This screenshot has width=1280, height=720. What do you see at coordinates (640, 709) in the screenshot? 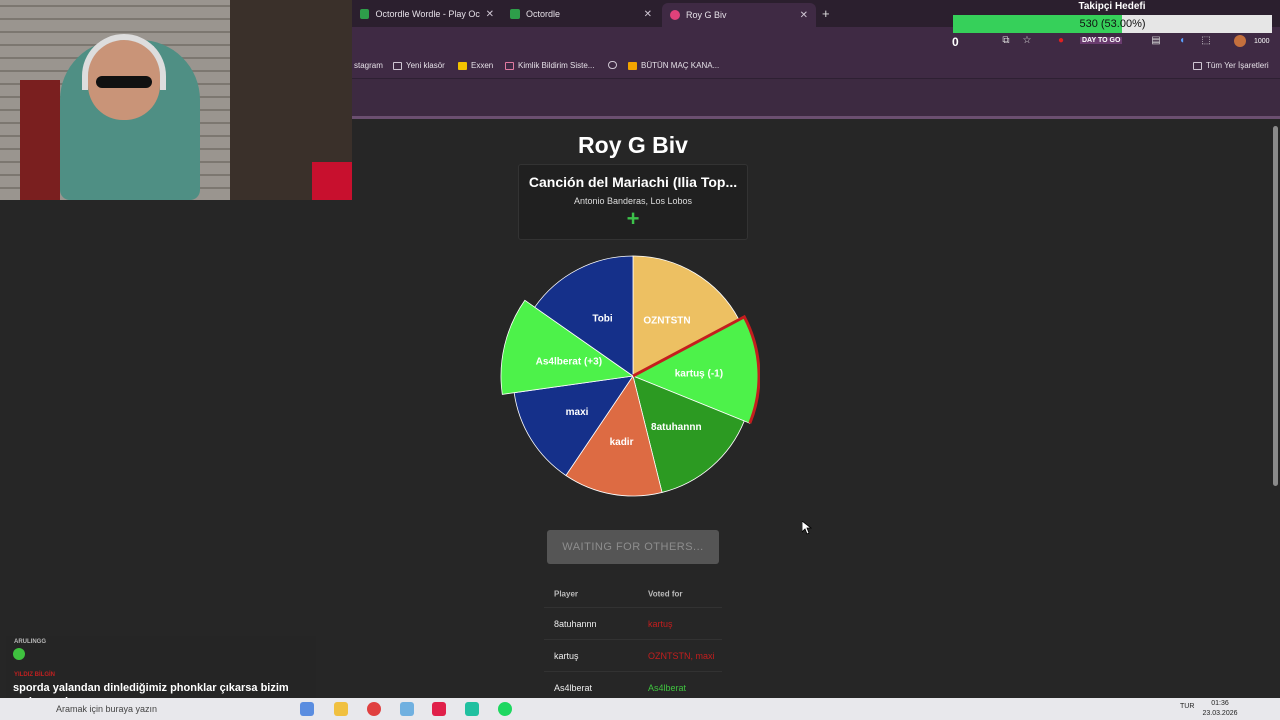
I see `taskbar` at bounding box center [640, 709].